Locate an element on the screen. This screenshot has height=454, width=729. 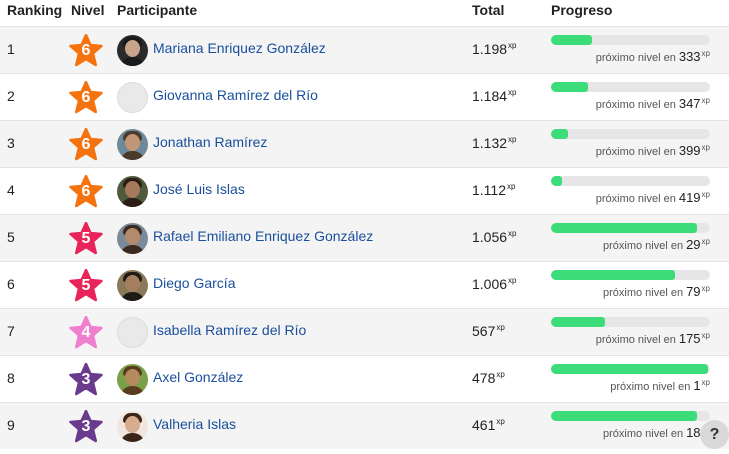
level-number: 4 is located at coordinates (86, 332).